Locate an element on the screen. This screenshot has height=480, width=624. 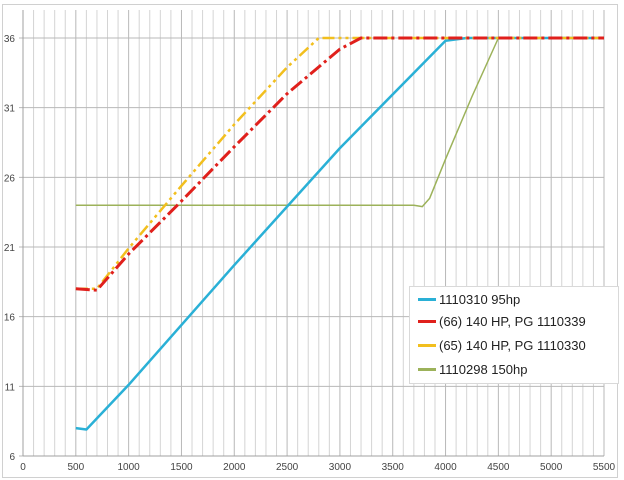
x-tick-label: 5000 is located at coordinates (551, 467).